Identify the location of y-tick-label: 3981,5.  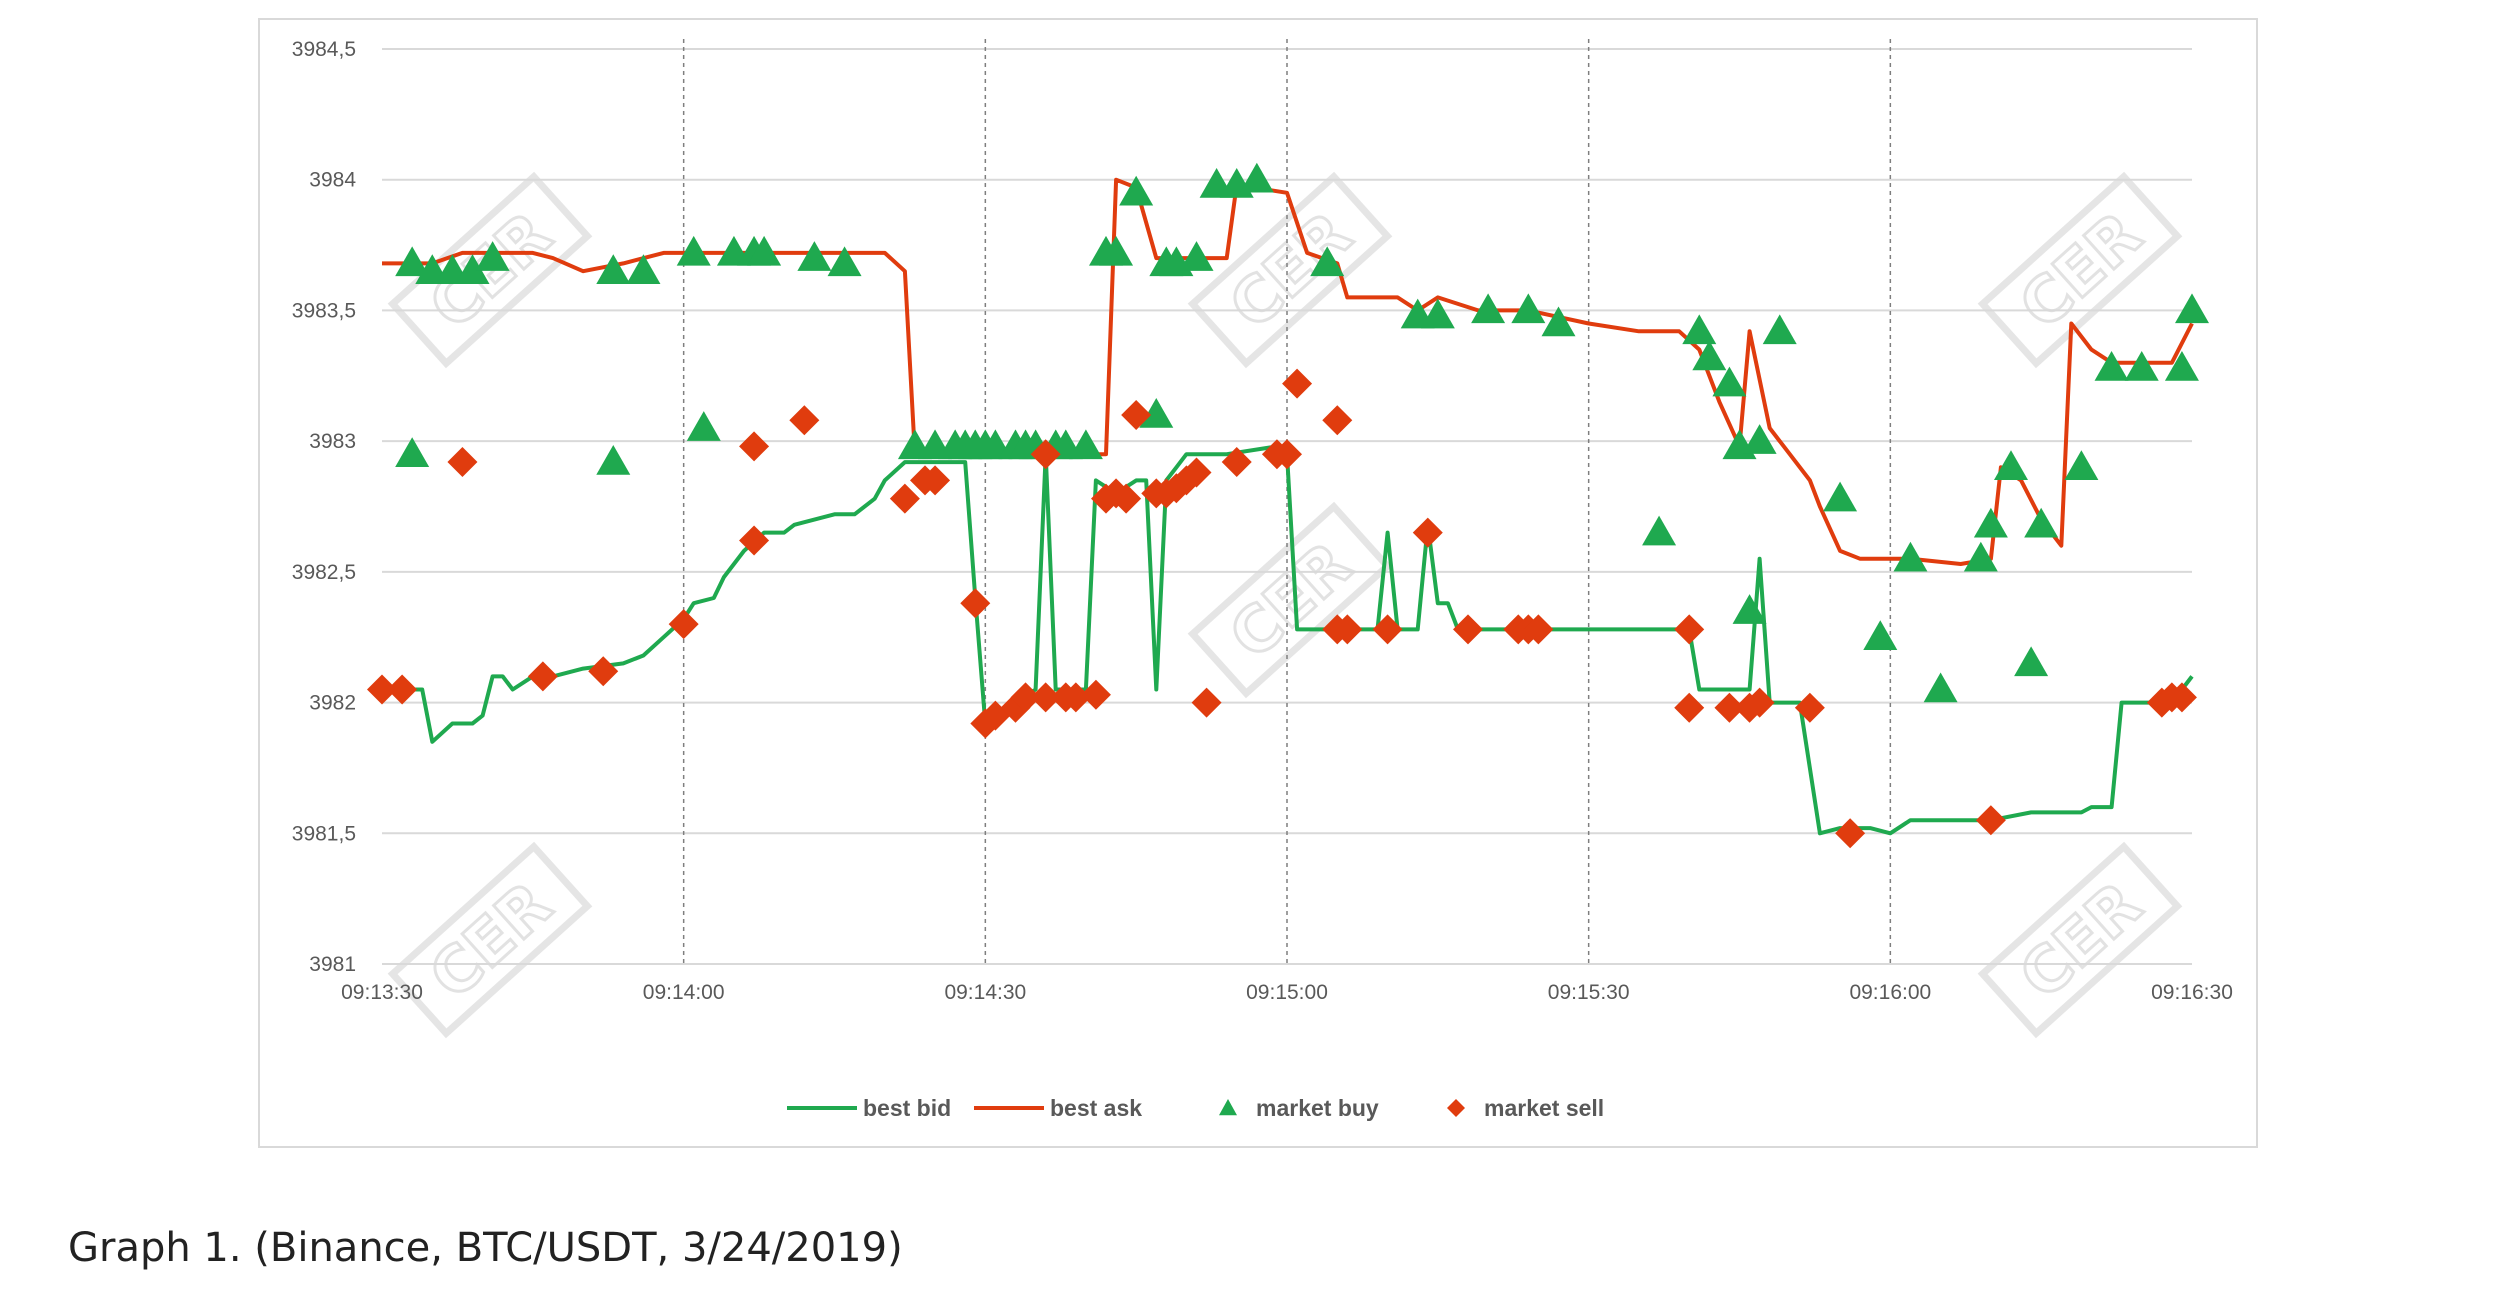
(324, 833).